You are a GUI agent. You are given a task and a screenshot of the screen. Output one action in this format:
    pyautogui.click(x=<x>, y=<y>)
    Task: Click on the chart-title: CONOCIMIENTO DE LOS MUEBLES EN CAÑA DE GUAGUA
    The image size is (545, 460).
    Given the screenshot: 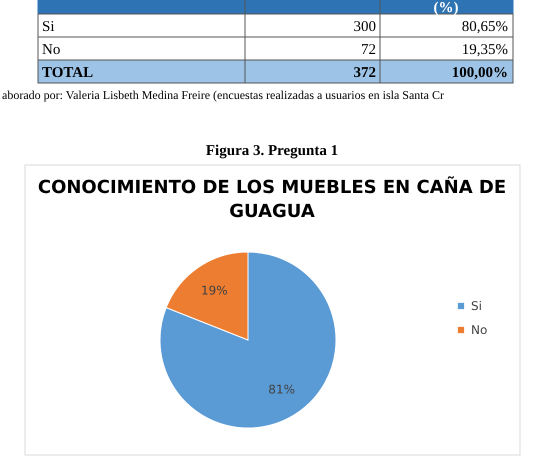 What is the action you would take?
    pyautogui.click(x=272, y=199)
    